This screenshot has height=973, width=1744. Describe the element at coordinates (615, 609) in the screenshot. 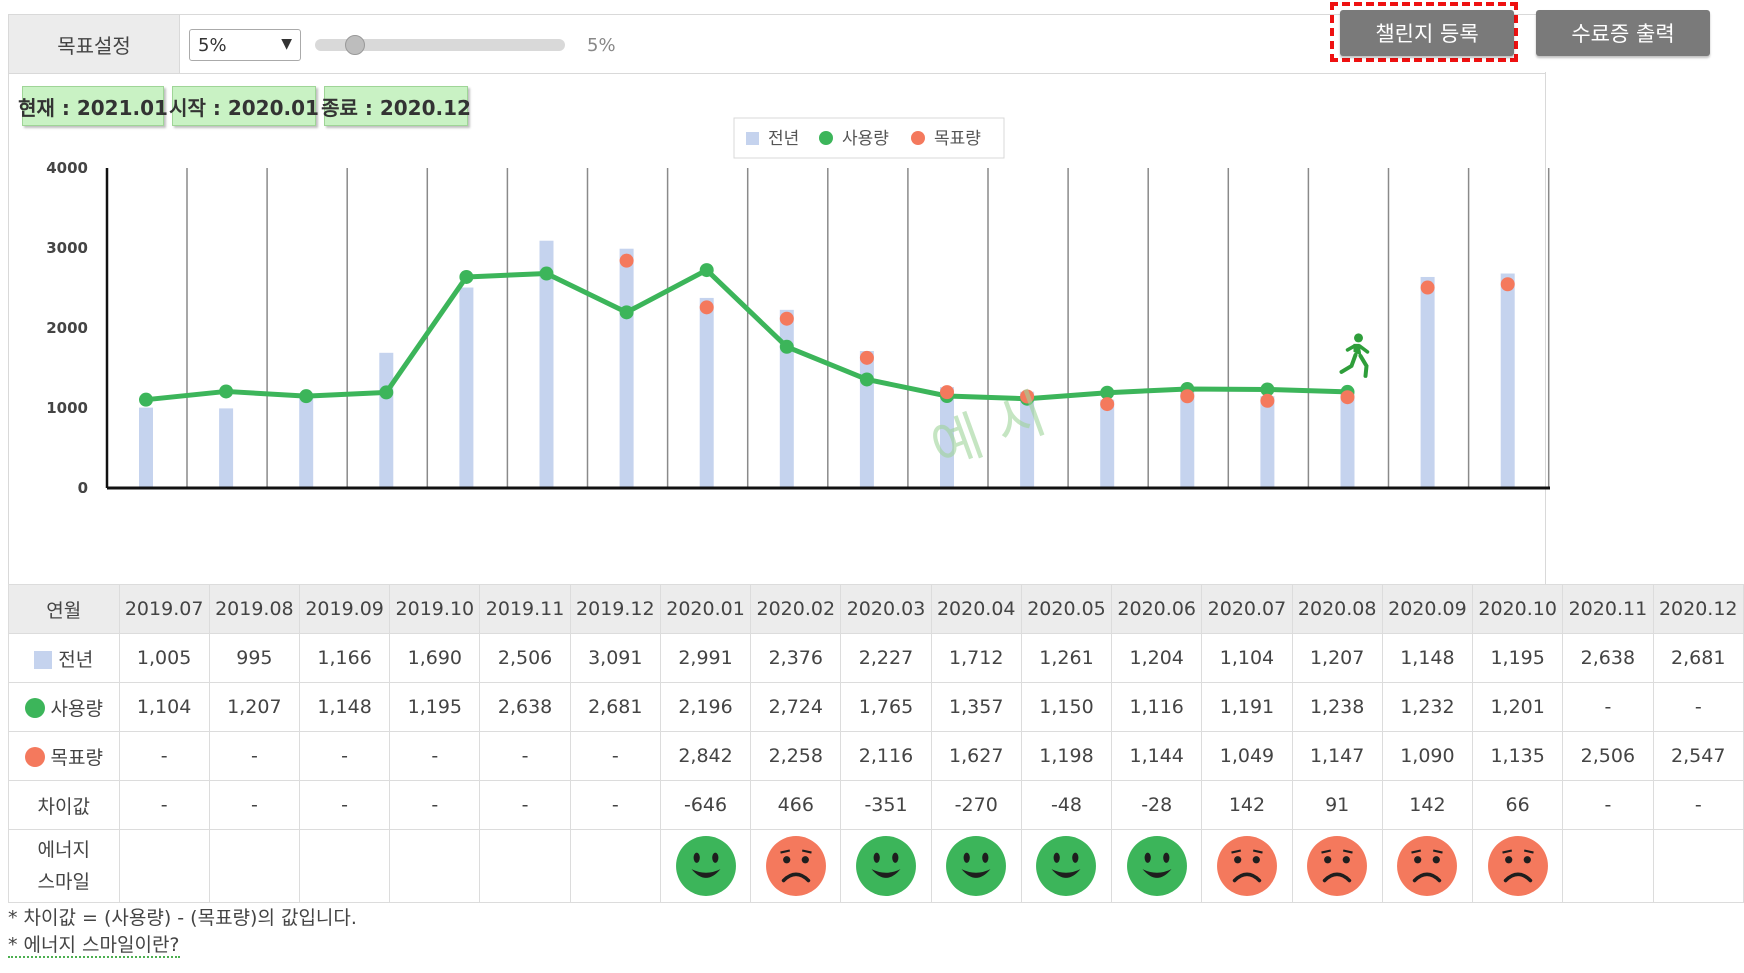

I see `month-cell: 2019.12` at that location.